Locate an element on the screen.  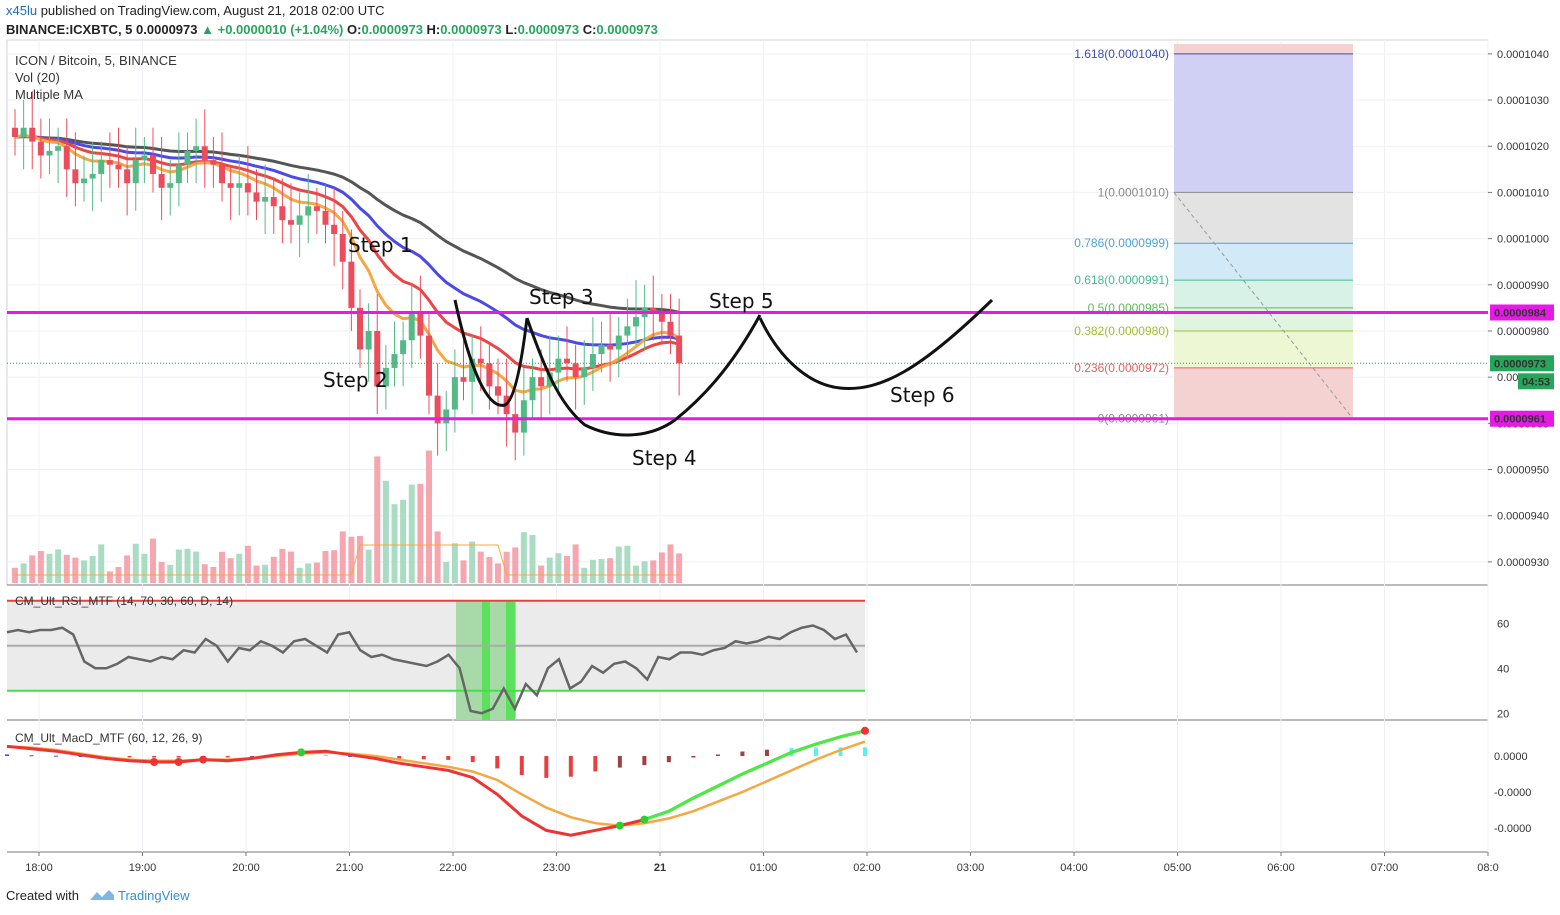
price-tick-label: 0.0001030 is located at coordinates (1523, 101).